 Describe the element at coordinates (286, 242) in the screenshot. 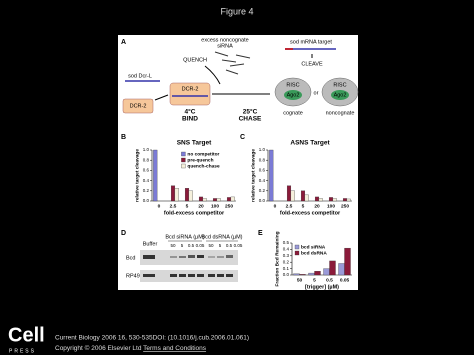

I see `y-tick-label: 0.5` at that location.